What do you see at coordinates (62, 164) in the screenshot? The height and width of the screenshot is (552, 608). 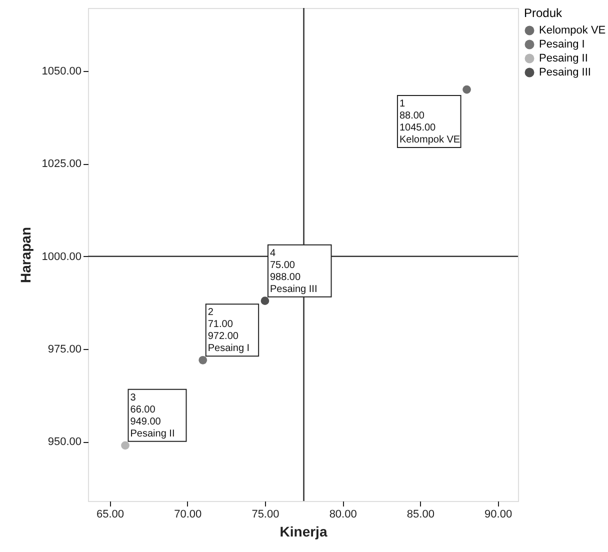 I see `y-tick-label: 1025.00` at bounding box center [62, 164].